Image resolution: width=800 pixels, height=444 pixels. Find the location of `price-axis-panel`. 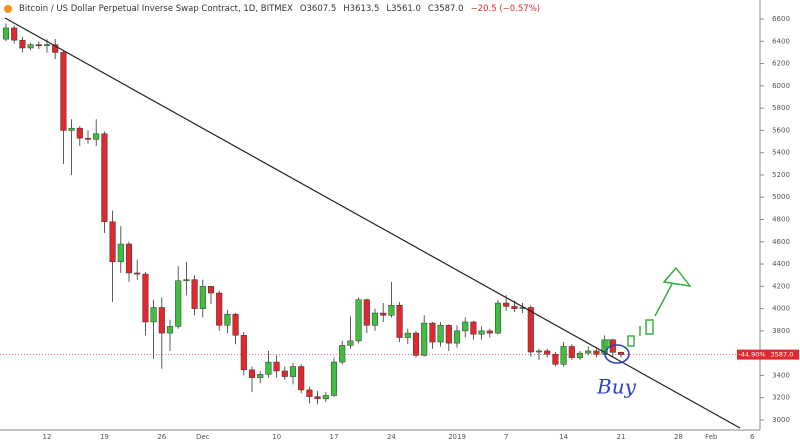

price-axis-panel is located at coordinates (780, 222).